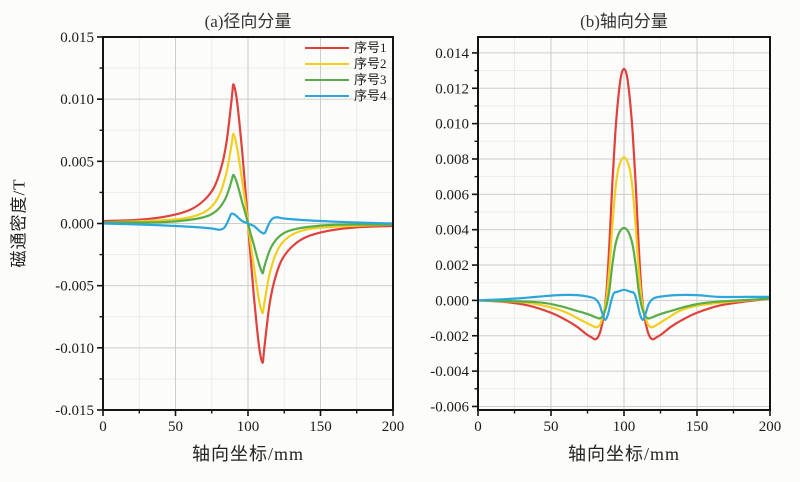  I want to click on legend-label-2: 序号2, so click(370, 63).